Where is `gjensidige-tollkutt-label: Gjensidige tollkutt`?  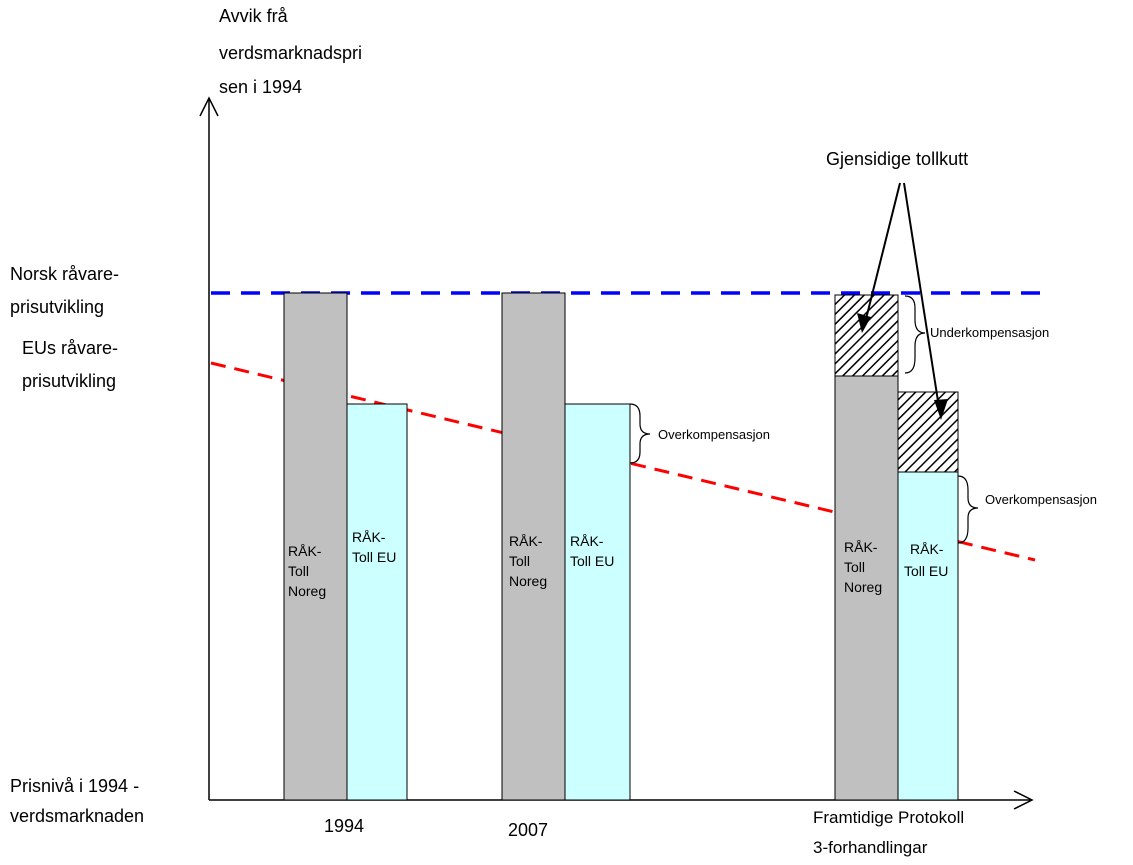
gjensidige-tollkutt-label: Gjensidige tollkutt is located at coordinates (897, 159).